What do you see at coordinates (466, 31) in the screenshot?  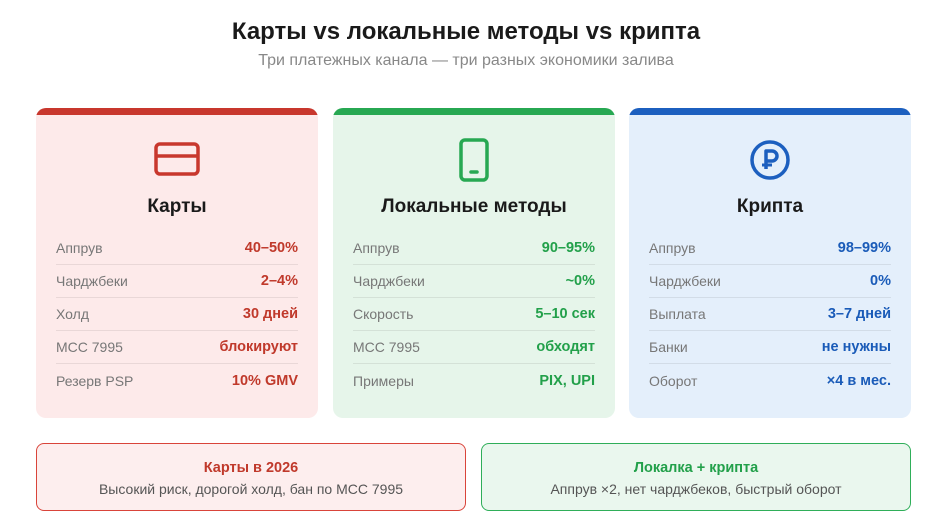 I see `page-title: Карты vs локальные методы vs крипта` at bounding box center [466, 31].